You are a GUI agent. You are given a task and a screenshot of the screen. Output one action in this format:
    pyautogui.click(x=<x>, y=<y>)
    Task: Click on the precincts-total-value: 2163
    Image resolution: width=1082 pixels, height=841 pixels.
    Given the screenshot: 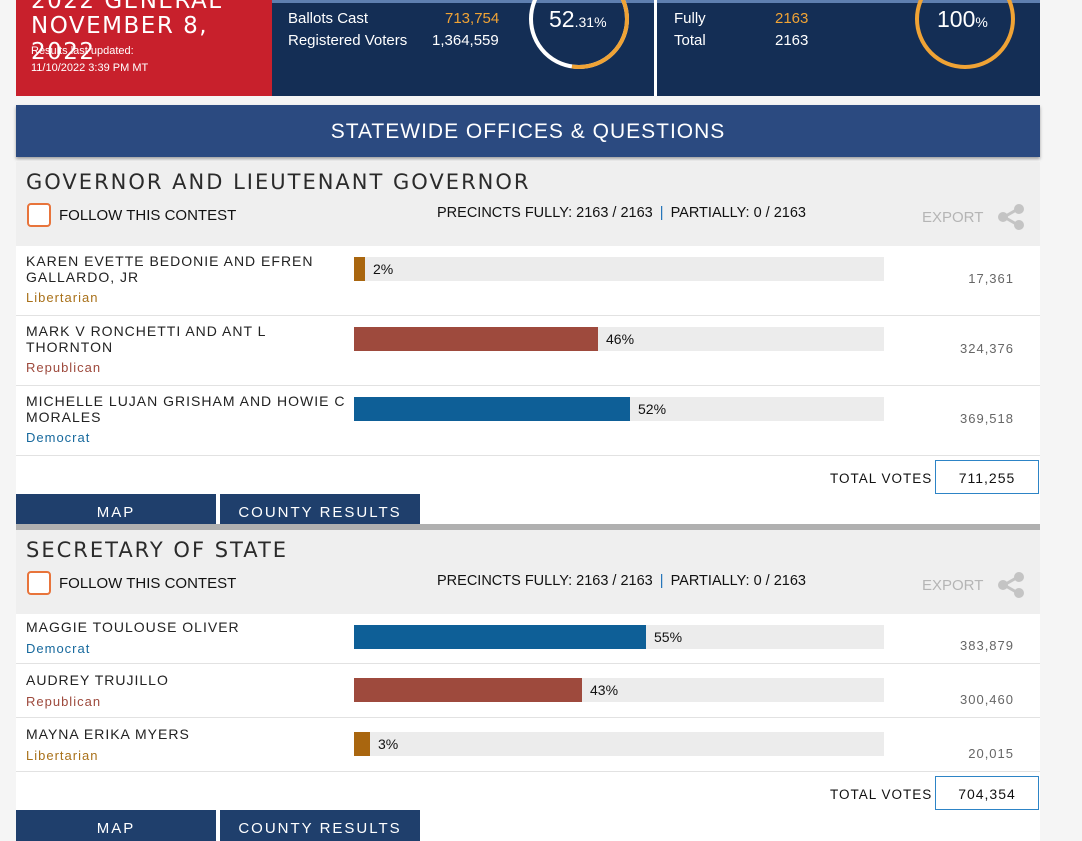 What is the action you would take?
    pyautogui.click(x=792, y=40)
    